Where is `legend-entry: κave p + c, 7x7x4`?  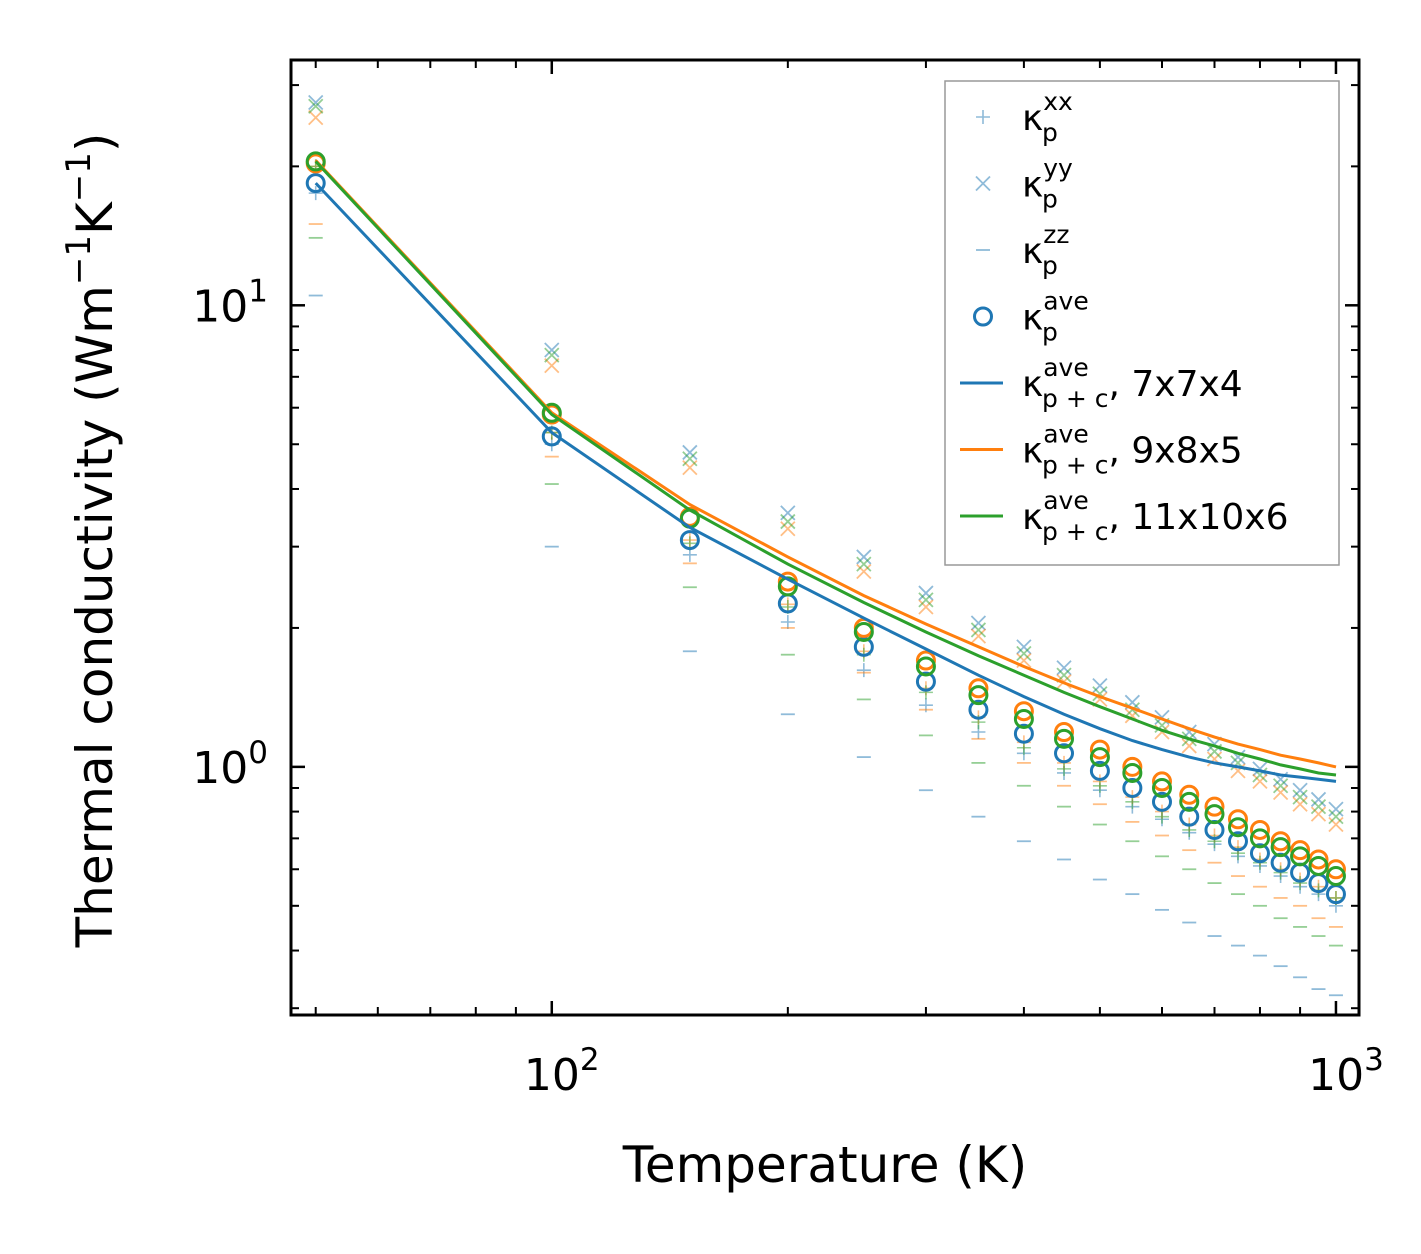
legend-entry: κave p + c, 7x7x4 is located at coordinates (1101, 383).